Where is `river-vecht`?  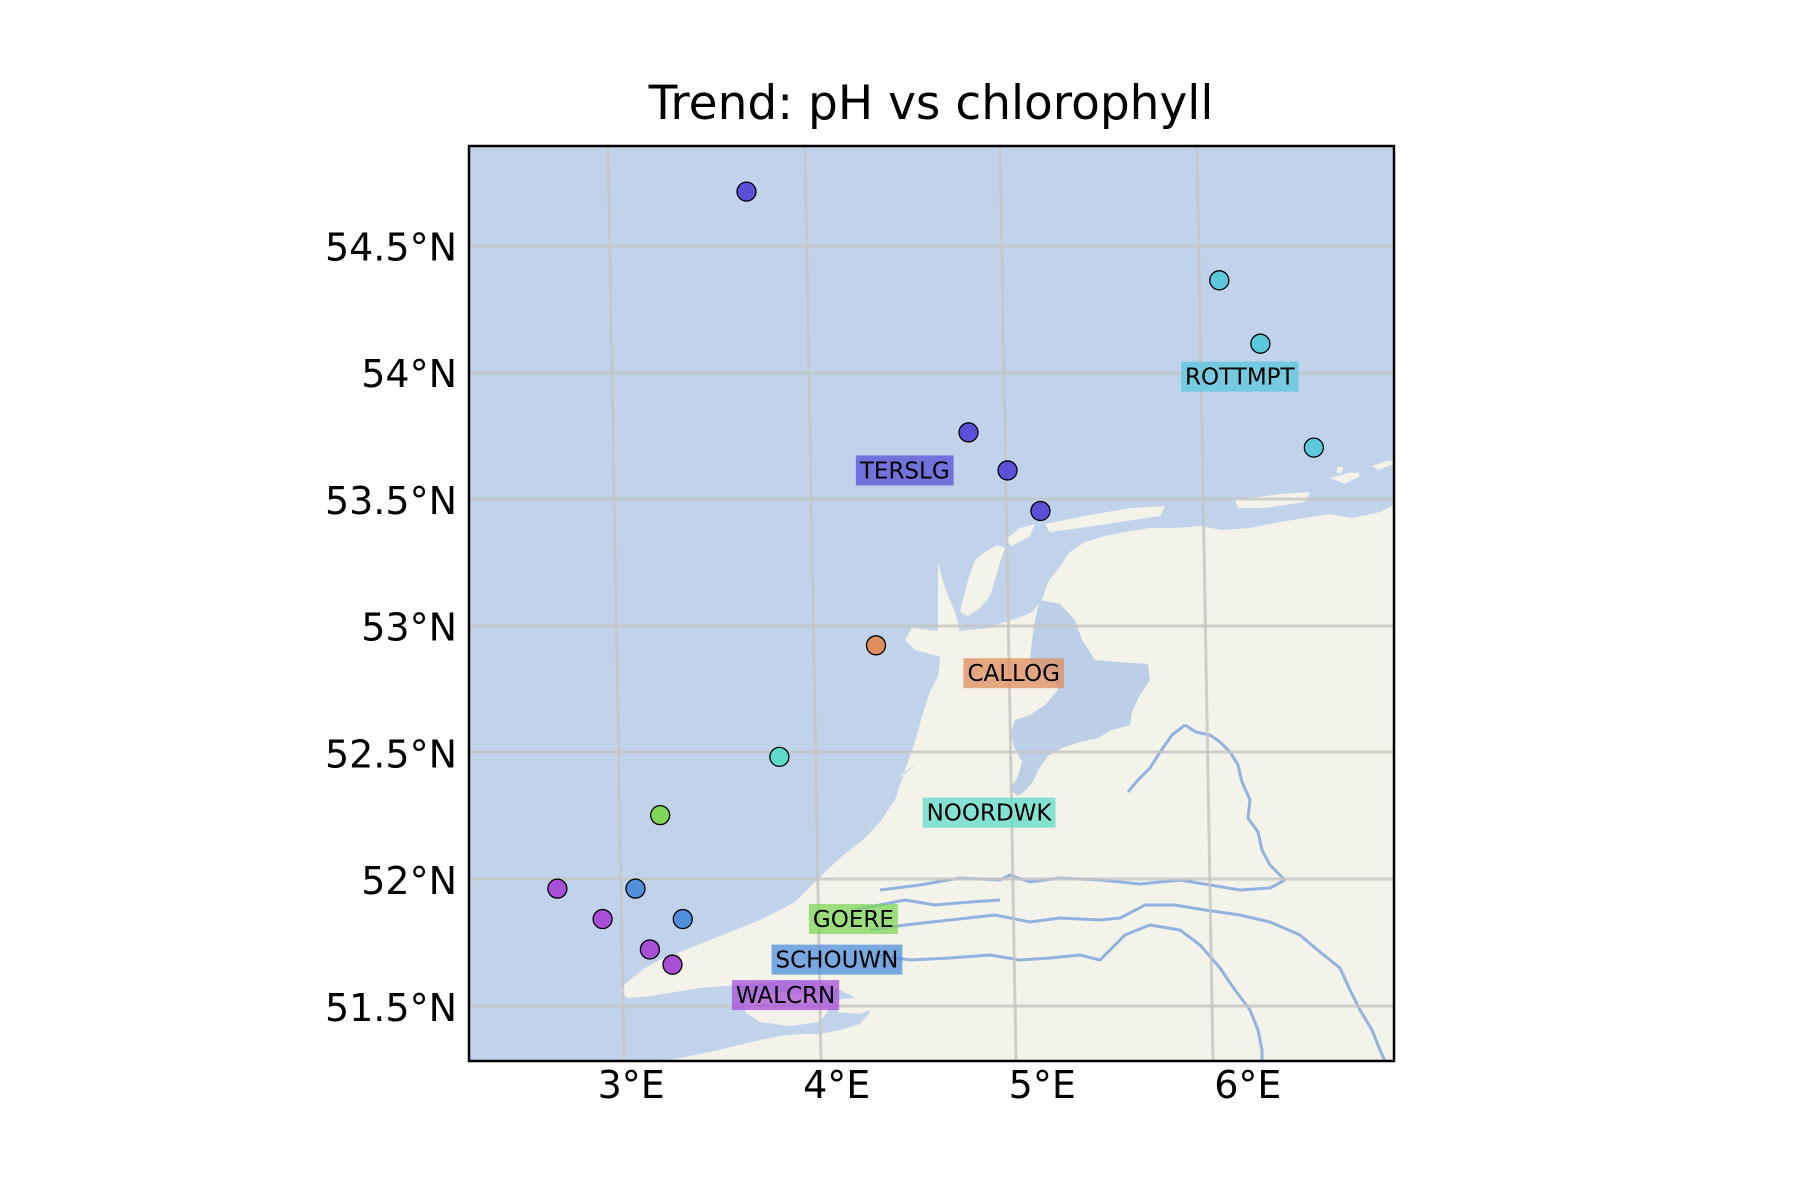 river-vecht is located at coordinates (1156, 758).